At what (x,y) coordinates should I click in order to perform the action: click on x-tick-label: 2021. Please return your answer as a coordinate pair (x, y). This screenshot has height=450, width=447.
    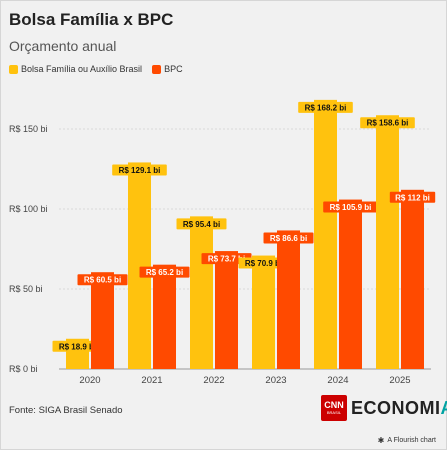
    Looking at the image, I should click on (151, 380).